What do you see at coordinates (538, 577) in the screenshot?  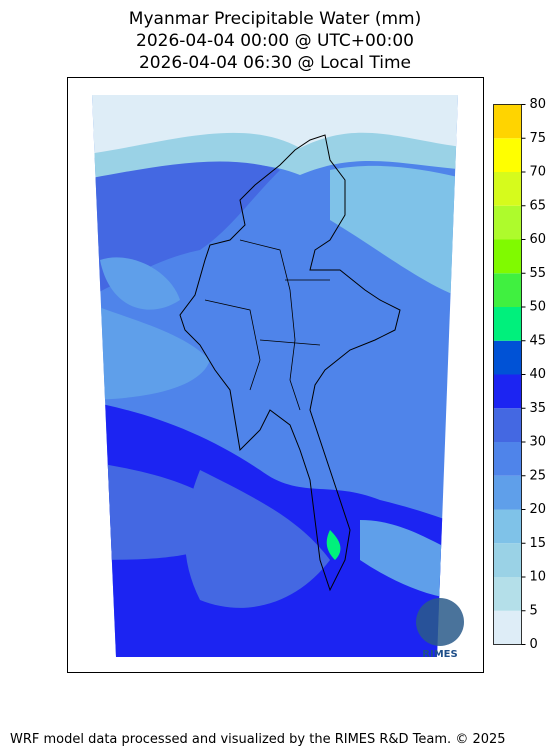 I see `tick-label: 10` at bounding box center [538, 577].